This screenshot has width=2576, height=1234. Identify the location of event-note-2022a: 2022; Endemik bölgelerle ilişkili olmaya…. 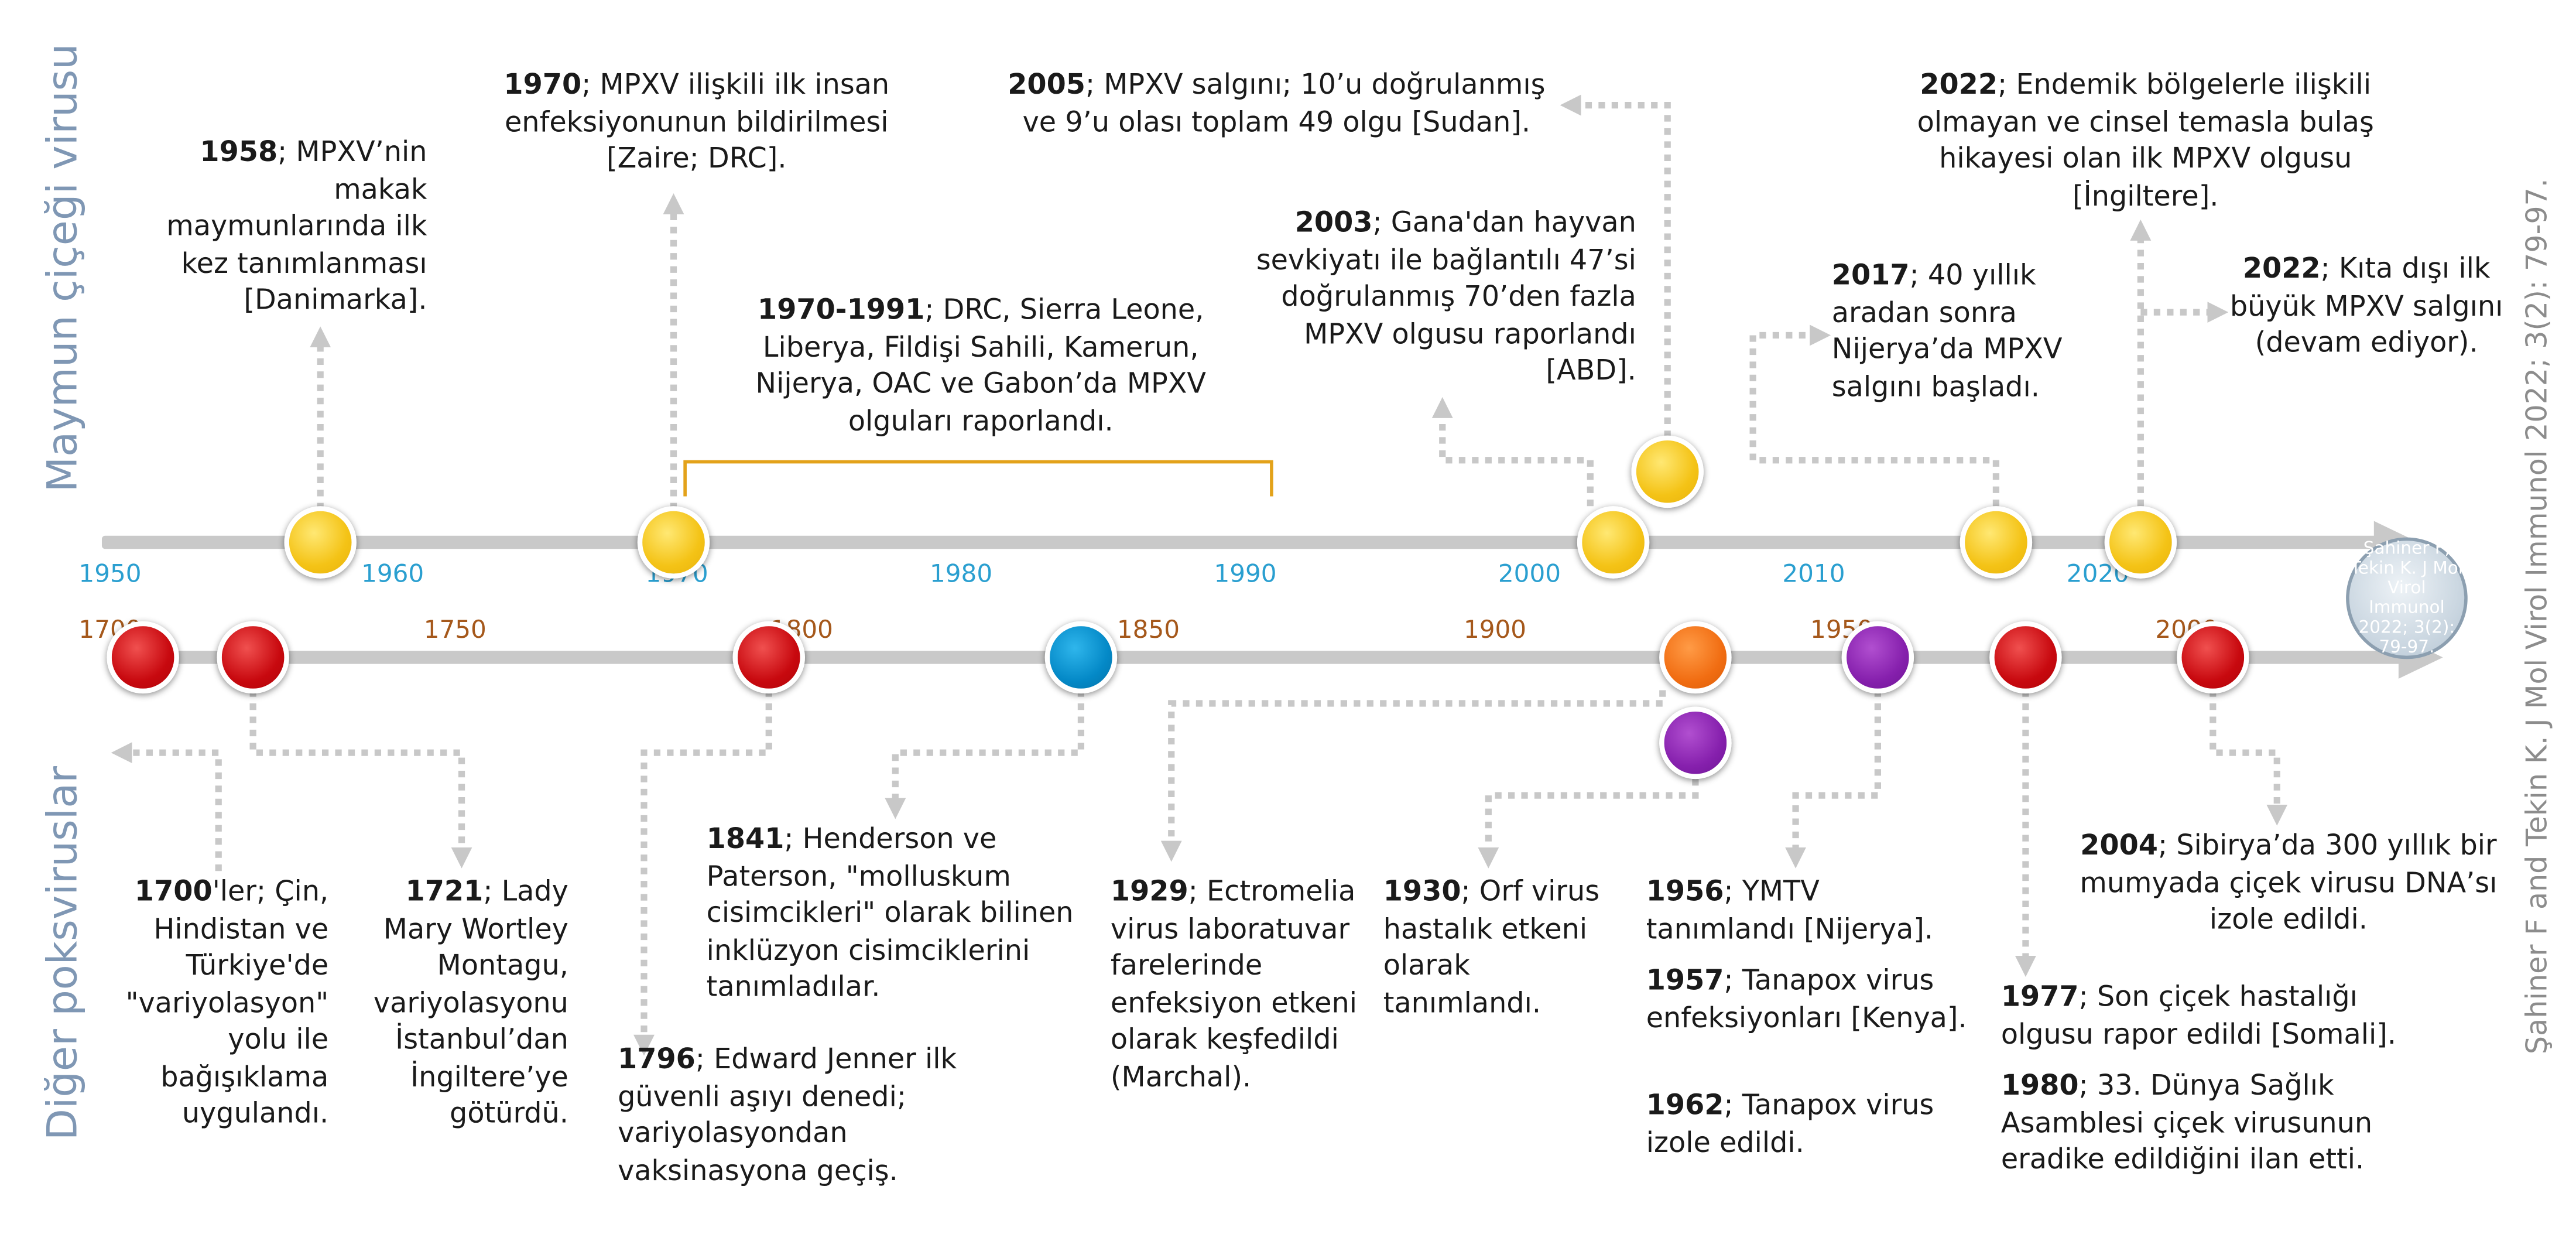
(2145, 141).